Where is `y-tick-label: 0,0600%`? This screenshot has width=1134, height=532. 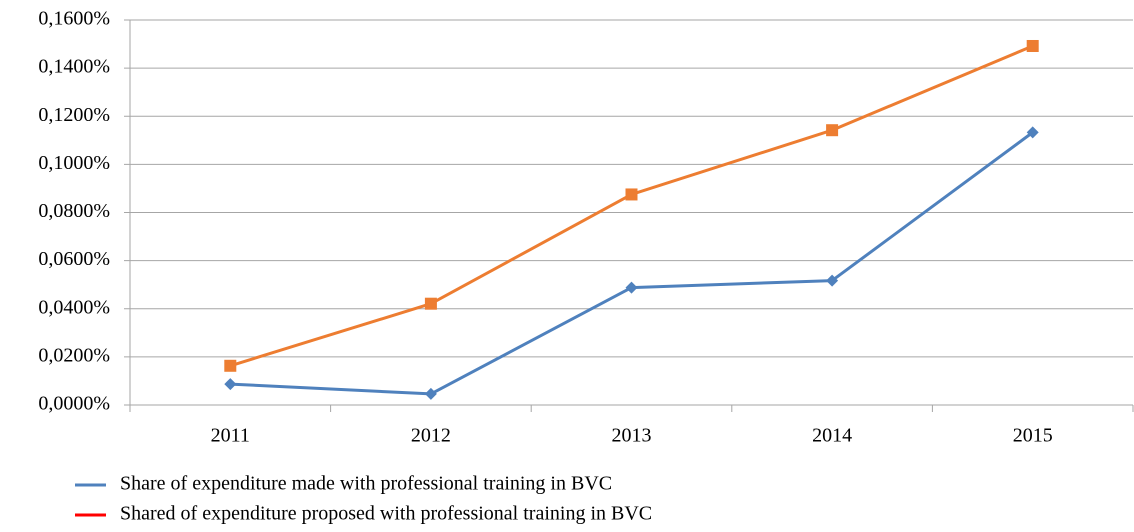 y-tick-label: 0,0600% is located at coordinates (74, 259).